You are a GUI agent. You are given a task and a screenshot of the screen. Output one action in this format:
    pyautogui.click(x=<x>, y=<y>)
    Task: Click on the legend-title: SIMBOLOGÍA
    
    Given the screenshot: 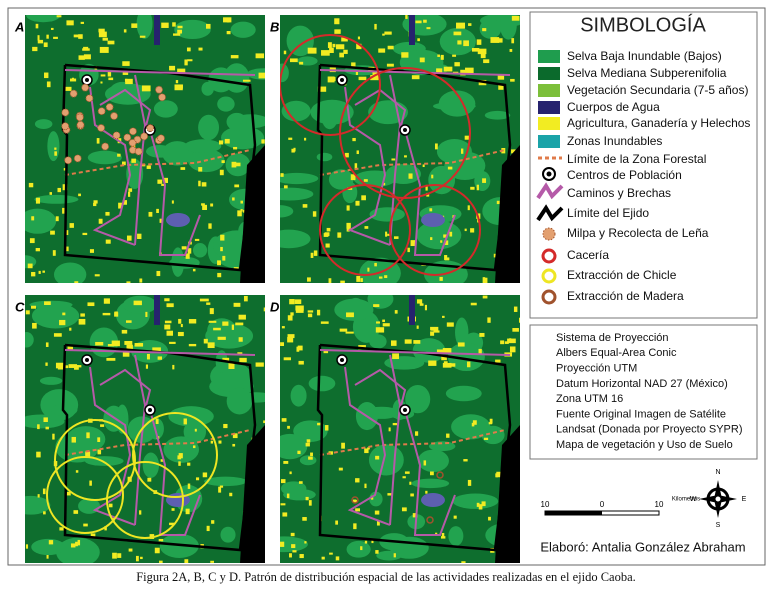 What is the action you would take?
    pyautogui.click(x=643, y=24)
    